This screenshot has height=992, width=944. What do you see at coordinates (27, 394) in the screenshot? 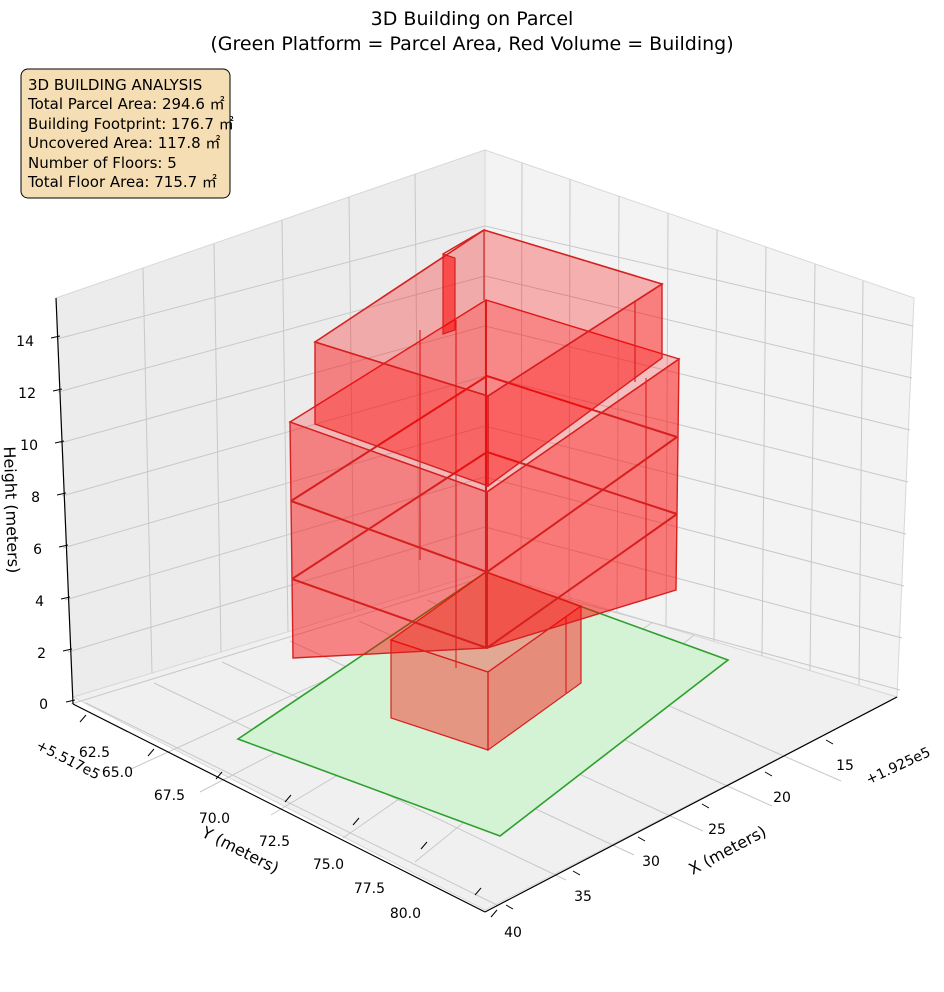
I see `z-tick-label: 12` at bounding box center [27, 394].